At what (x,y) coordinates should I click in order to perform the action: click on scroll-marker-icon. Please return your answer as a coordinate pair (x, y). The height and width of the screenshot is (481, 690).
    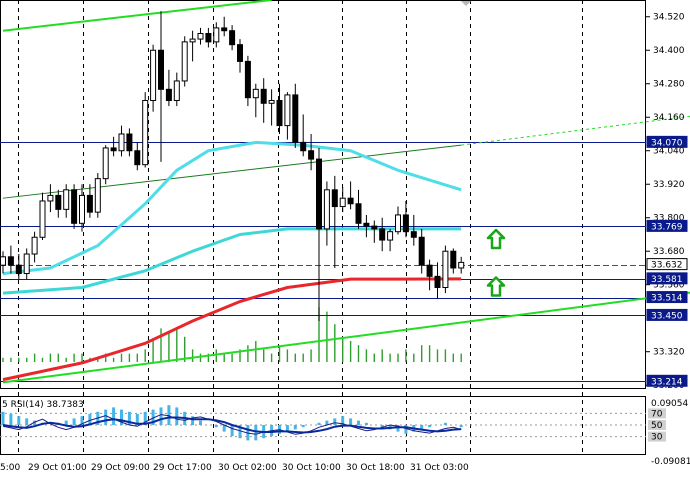
    Looking at the image, I should click on (466, 3).